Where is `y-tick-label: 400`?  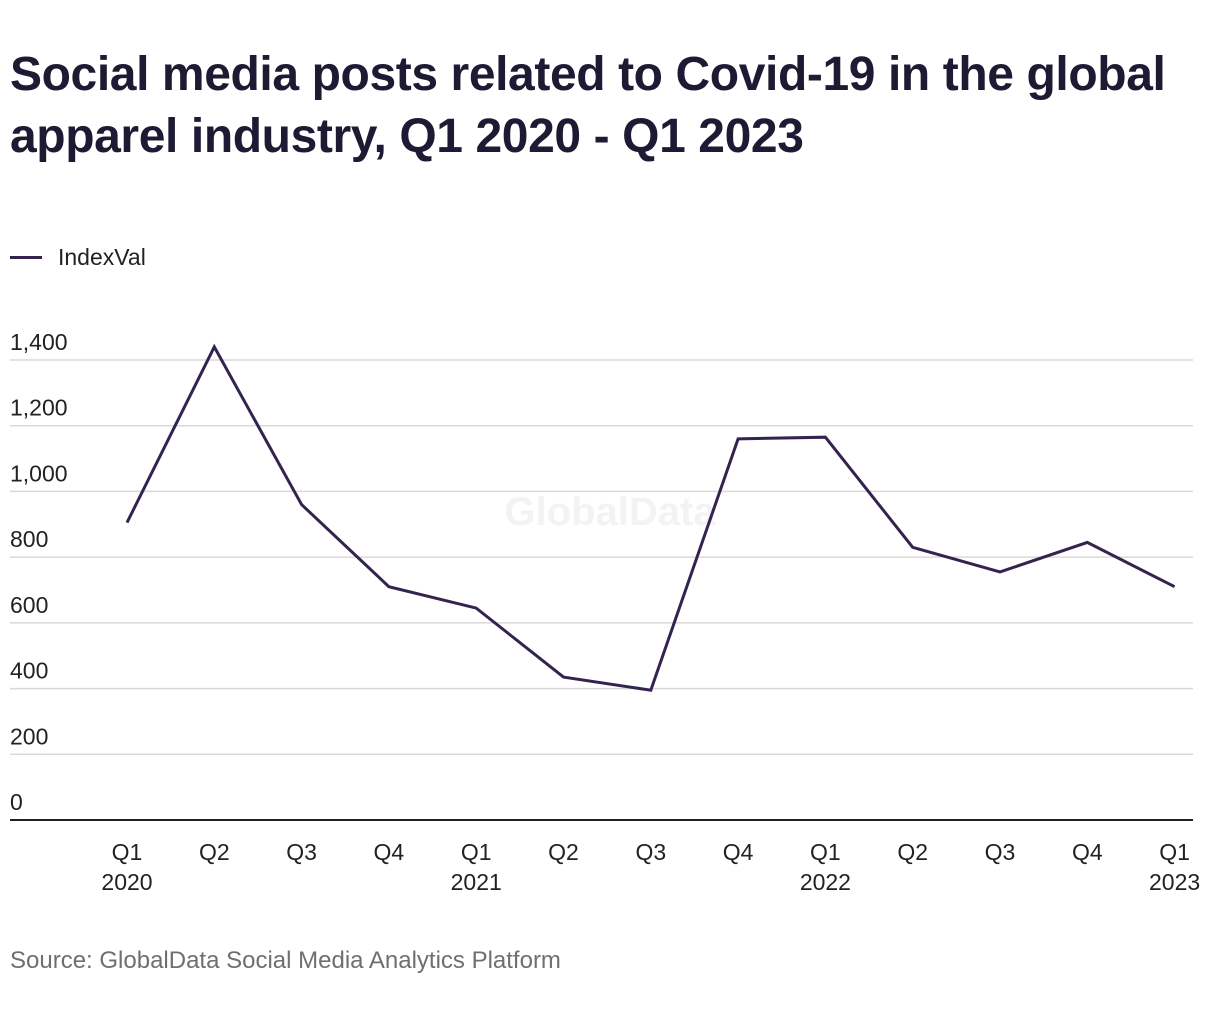
y-tick-label: 400 is located at coordinates (29, 671).